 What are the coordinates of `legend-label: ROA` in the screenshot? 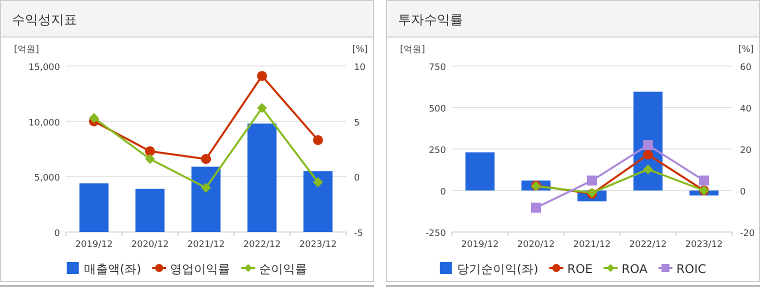 It's located at (635, 269).